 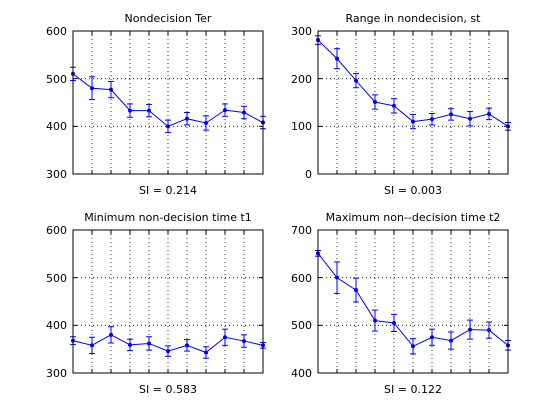 What do you see at coordinates (168, 18) in the screenshot?
I see `panel-title: Nondecision Ter` at bounding box center [168, 18].